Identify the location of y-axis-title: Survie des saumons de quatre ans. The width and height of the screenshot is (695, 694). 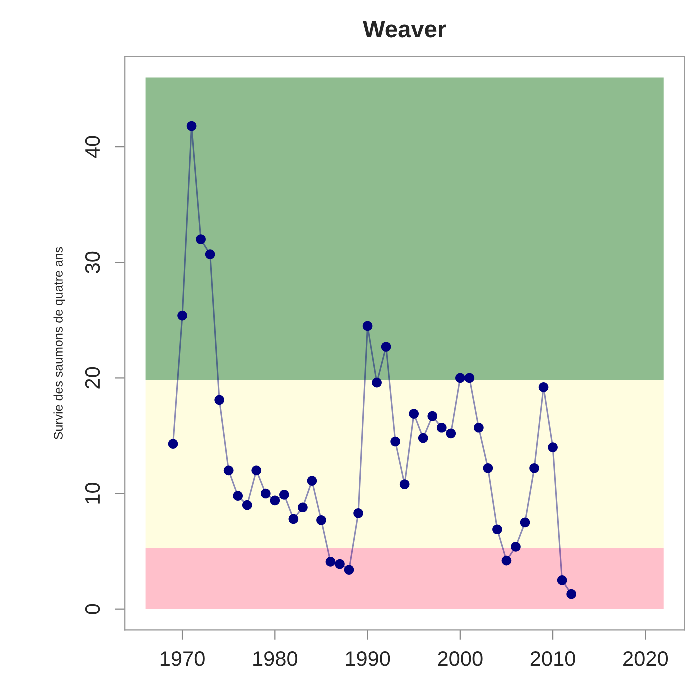
(60, 343).